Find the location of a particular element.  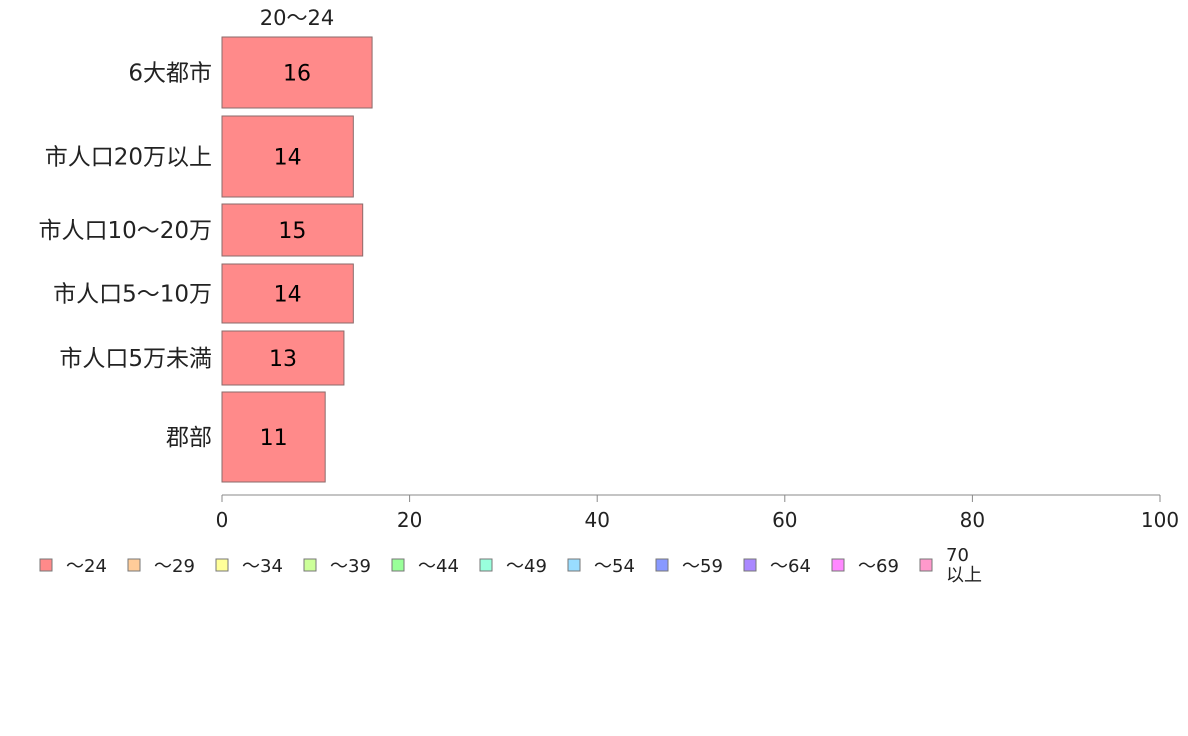

legend-label: 〜64 is located at coordinates (790, 566).